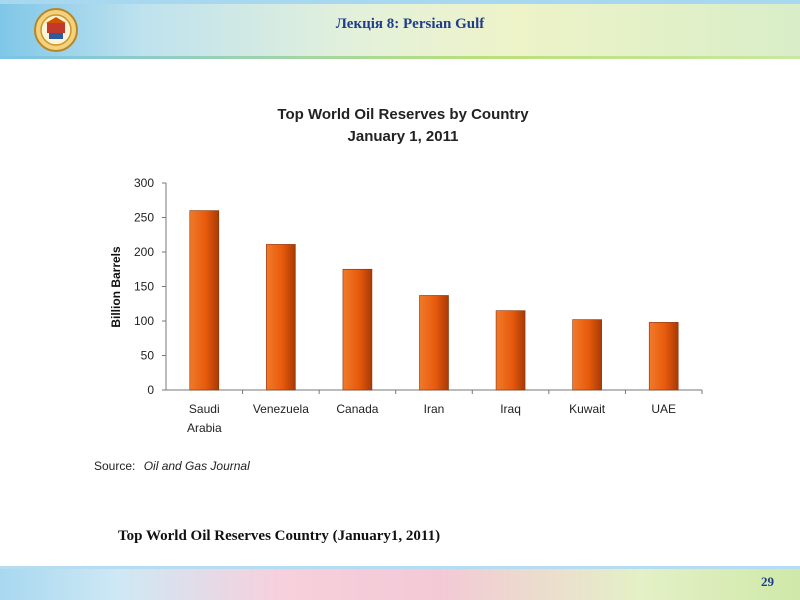 Image resolution: width=800 pixels, height=600 pixels. What do you see at coordinates (144, 252) in the screenshot?
I see `y-tick-label: 200` at bounding box center [144, 252].